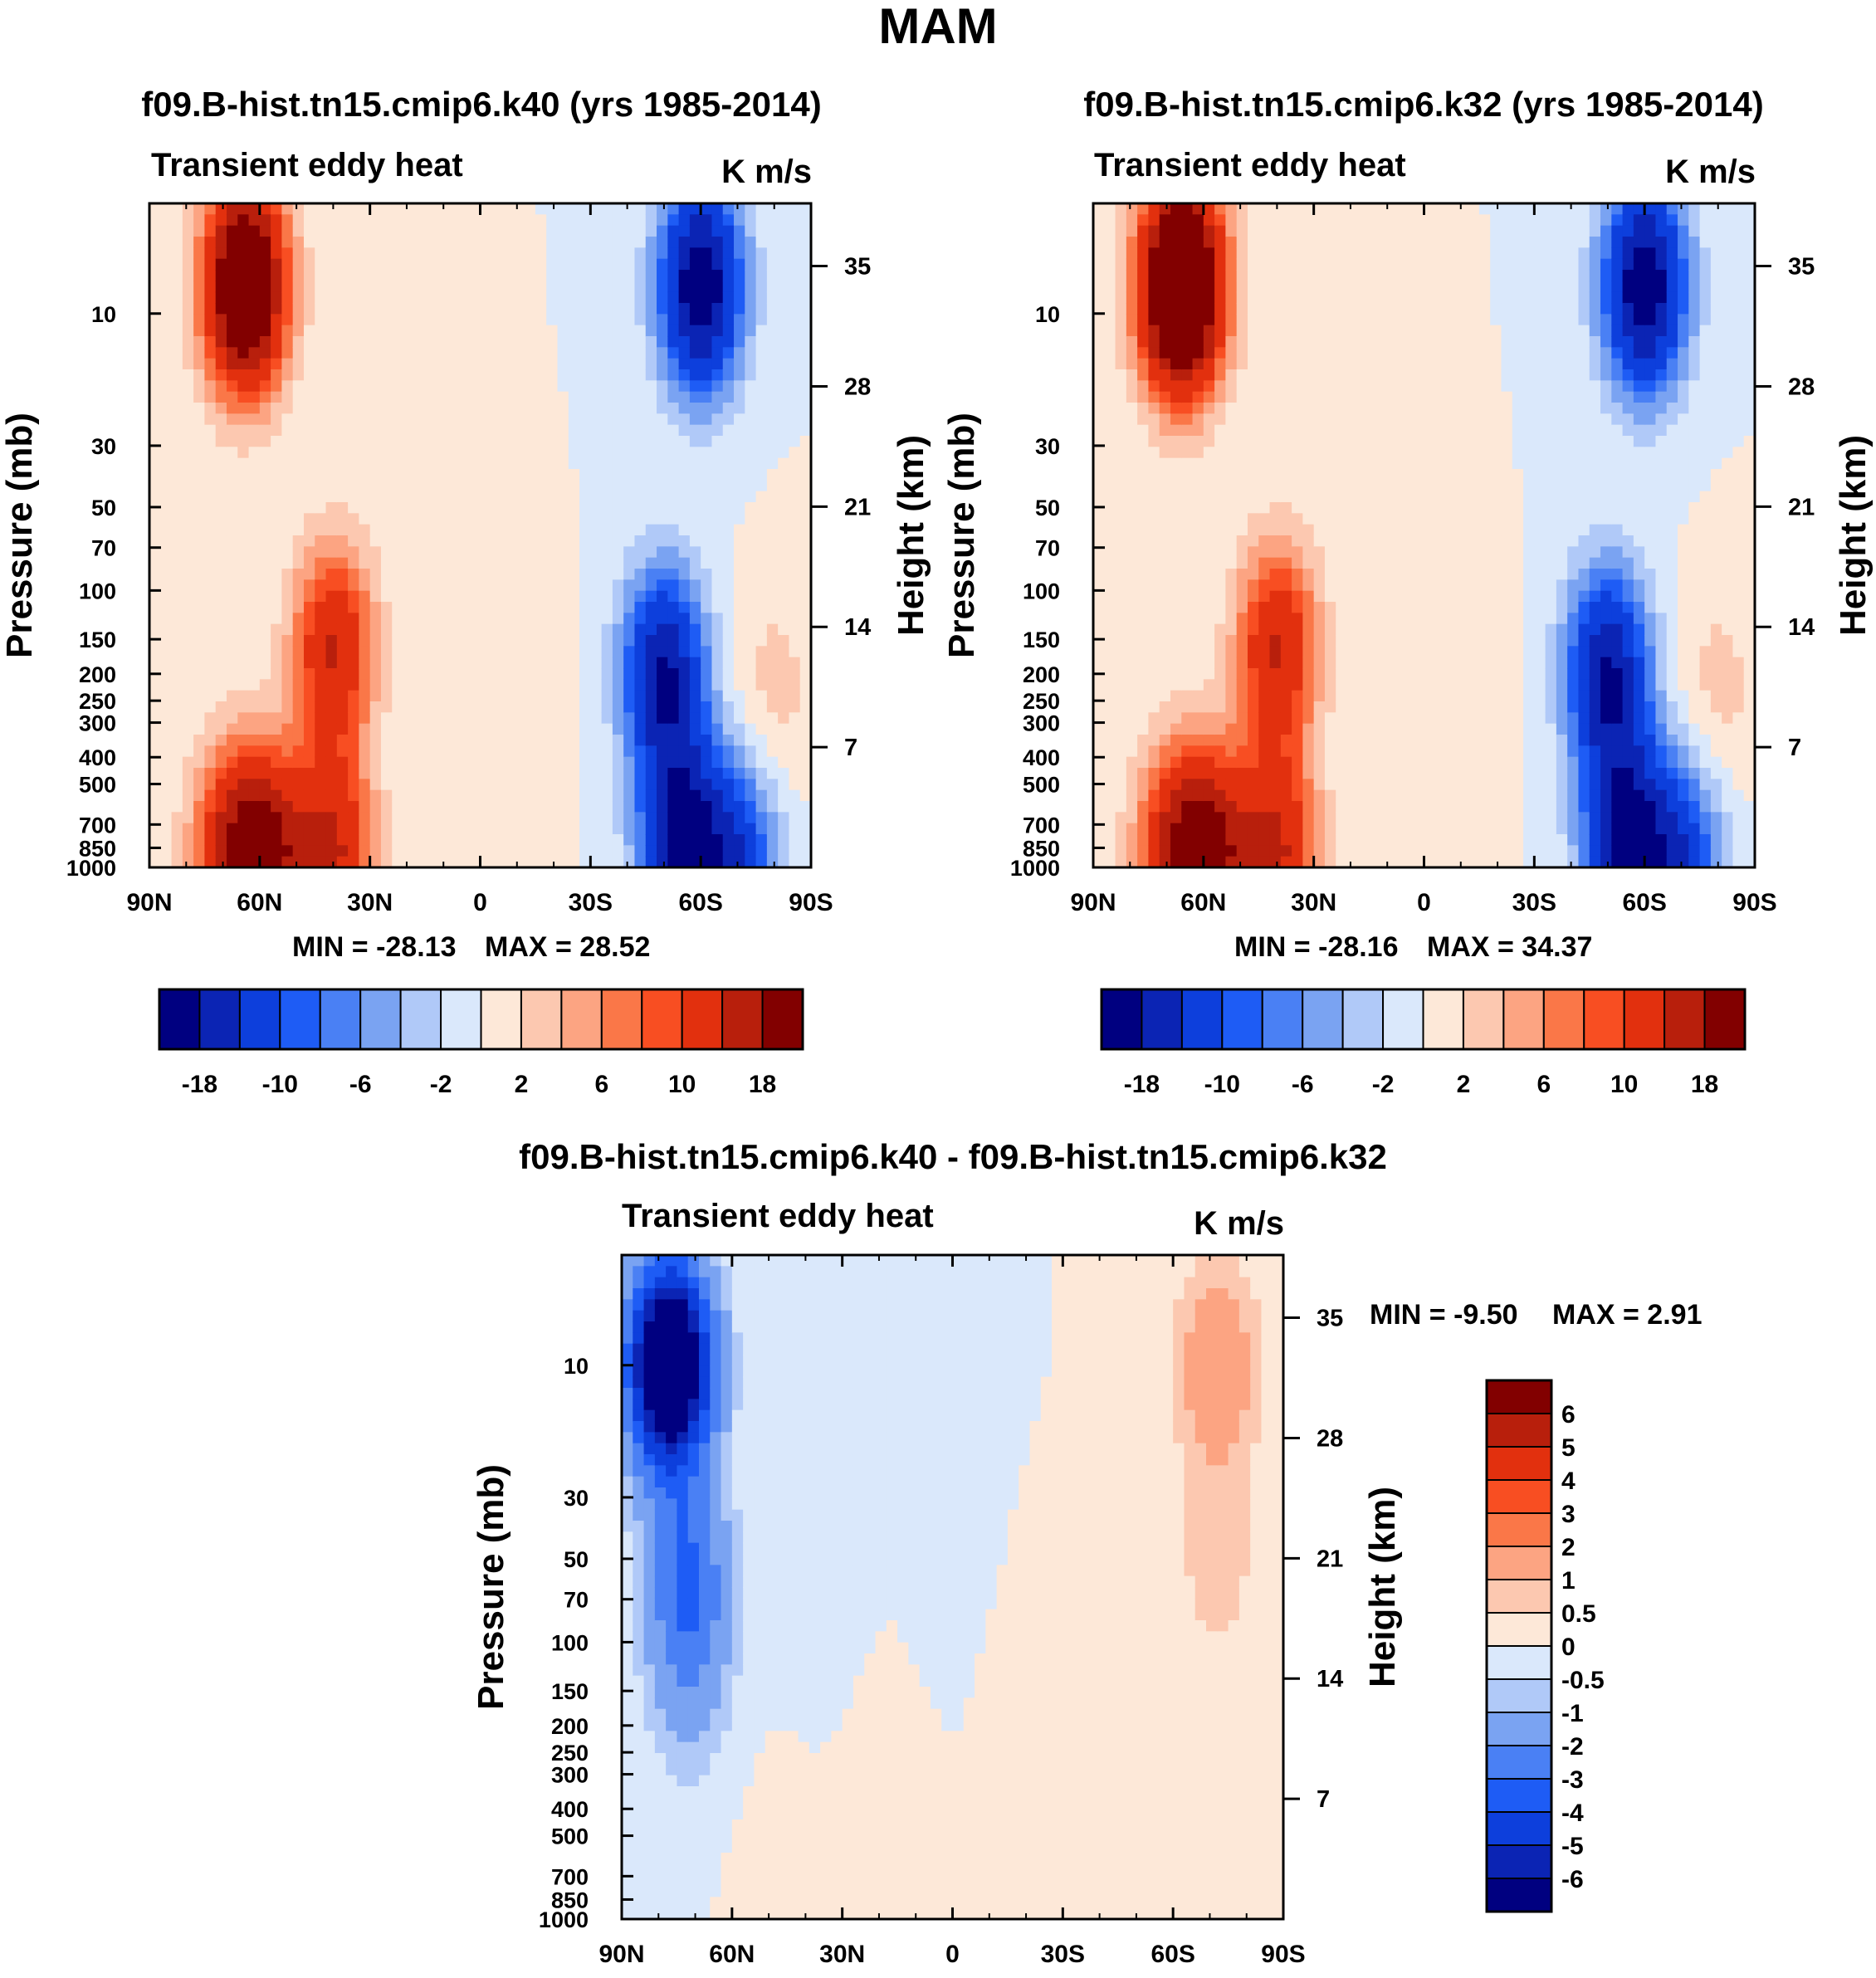 This screenshot has height=1978, width=1876. I want to click on colorbar-label: -2, so click(441, 1085).